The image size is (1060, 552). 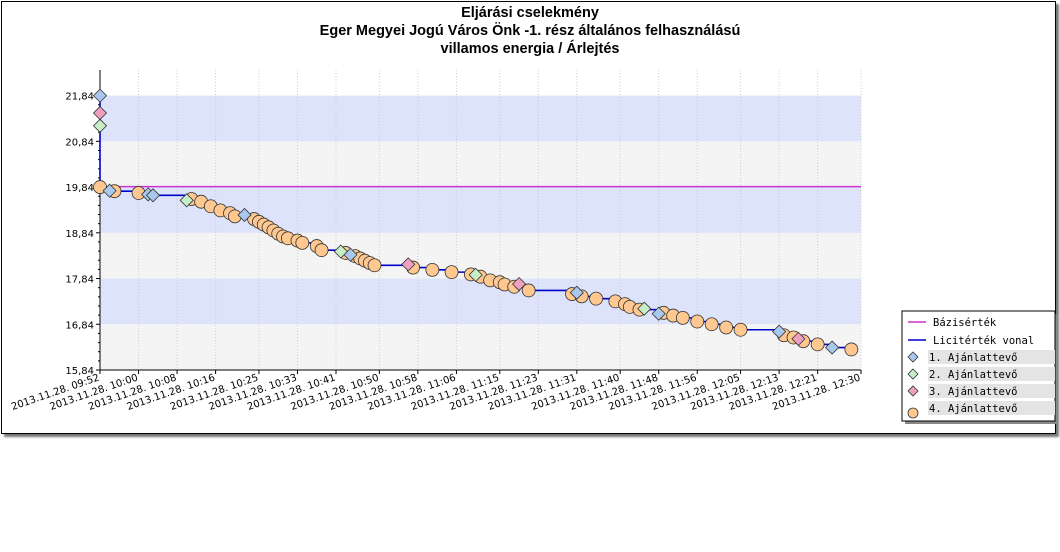 What do you see at coordinates (973, 409) in the screenshot?
I see `legend-series-label: 4. Ajánlattevő` at bounding box center [973, 409].